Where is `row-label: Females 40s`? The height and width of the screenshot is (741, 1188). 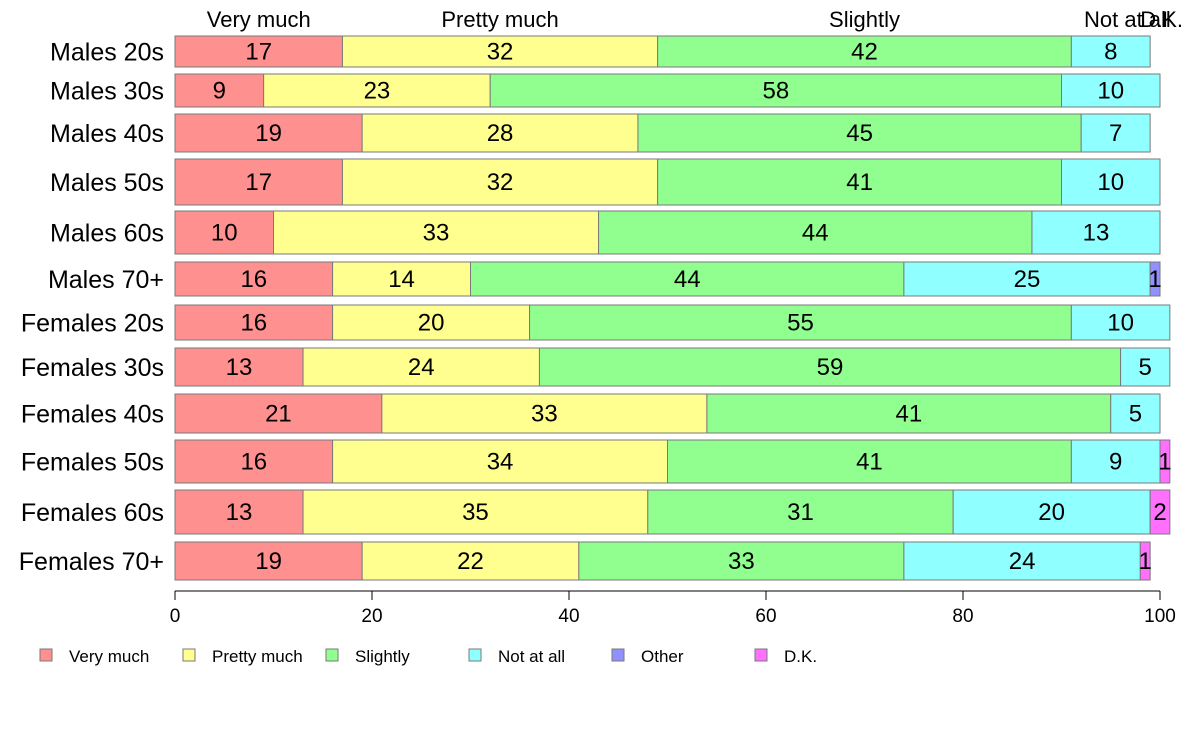
row-label: Females 40s is located at coordinates (92, 415).